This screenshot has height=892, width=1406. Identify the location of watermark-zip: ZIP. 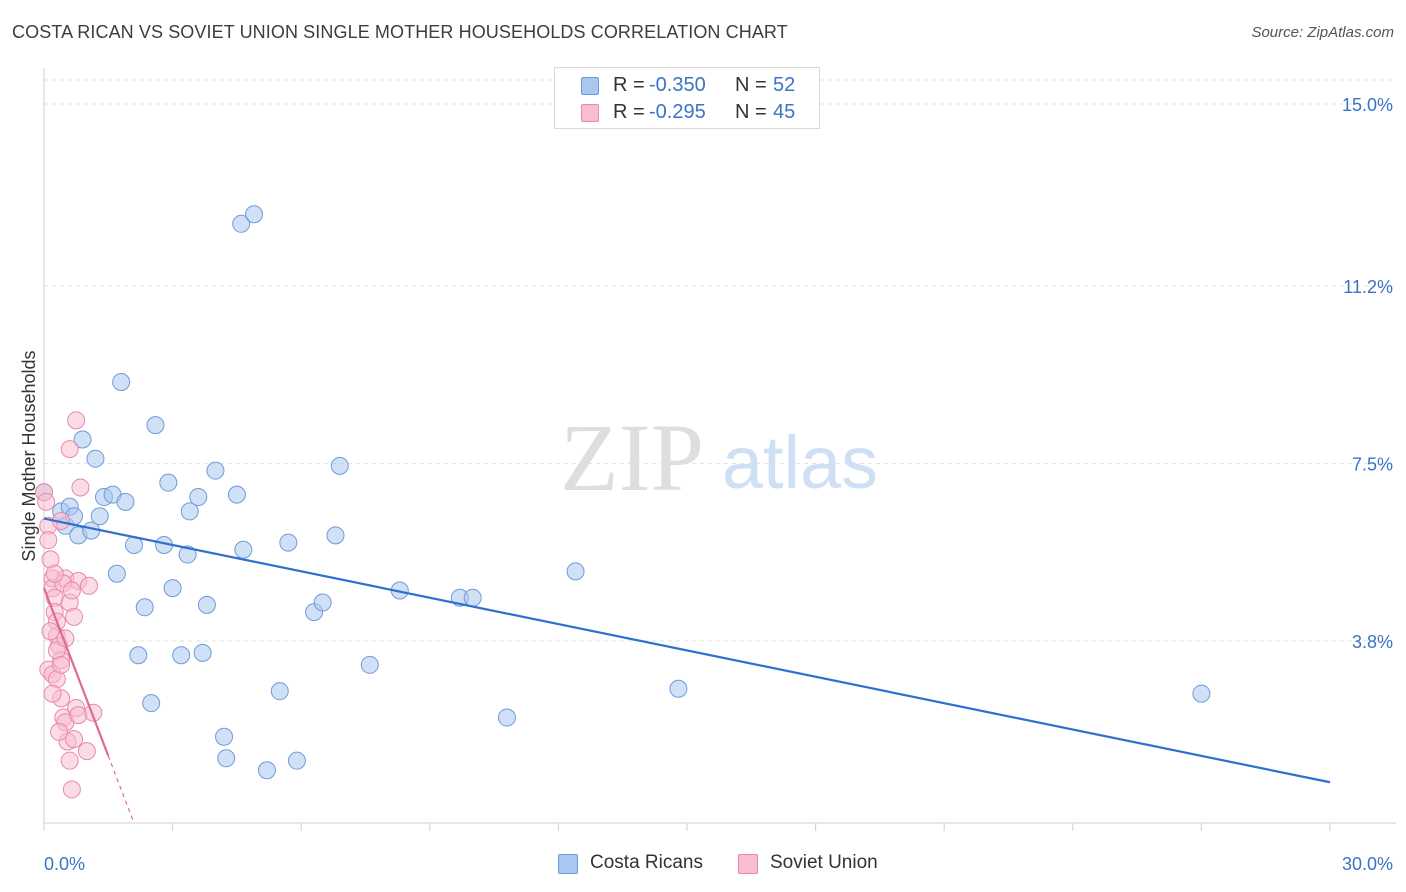
(632, 457).